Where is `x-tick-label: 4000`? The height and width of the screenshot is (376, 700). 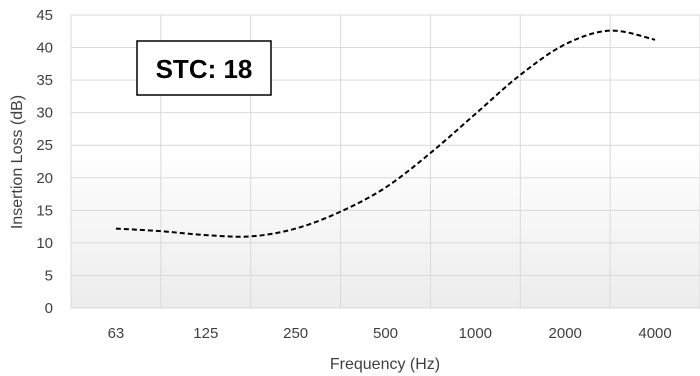
x-tick-label: 4000 is located at coordinates (654, 333).